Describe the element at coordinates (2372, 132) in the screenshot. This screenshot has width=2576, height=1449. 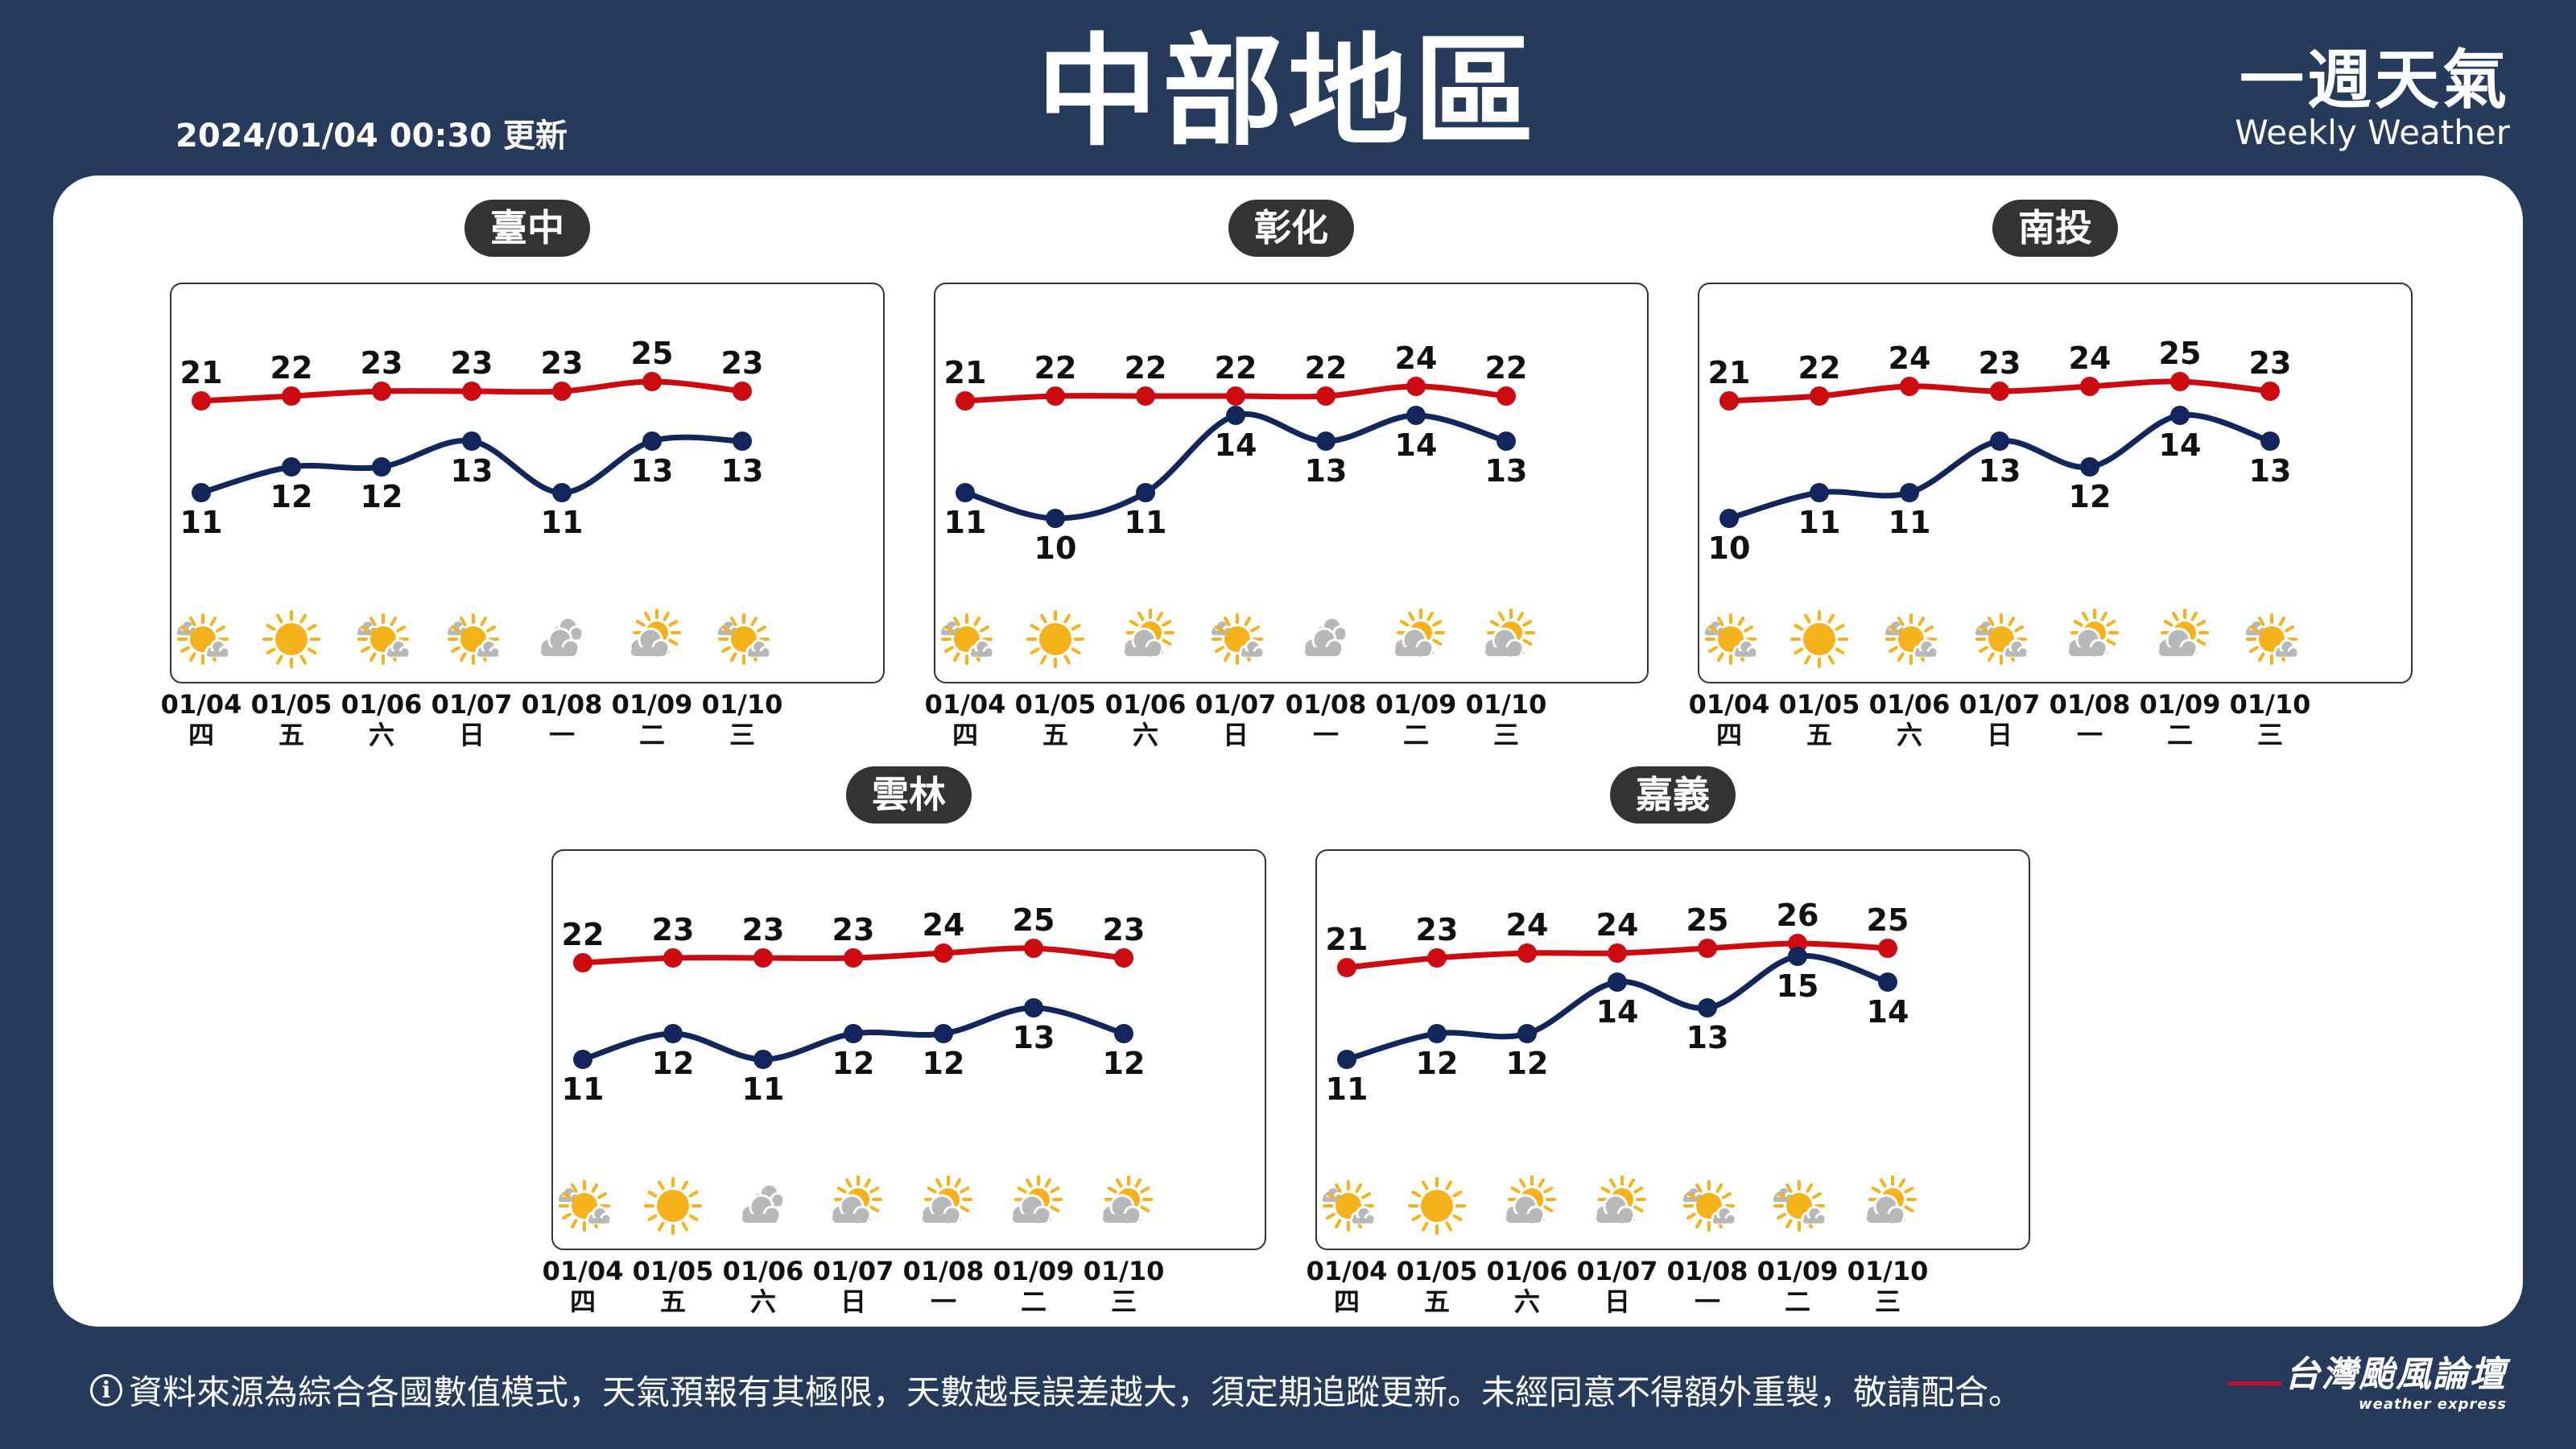
I see `brand-title-en: Weekly Weather` at that location.